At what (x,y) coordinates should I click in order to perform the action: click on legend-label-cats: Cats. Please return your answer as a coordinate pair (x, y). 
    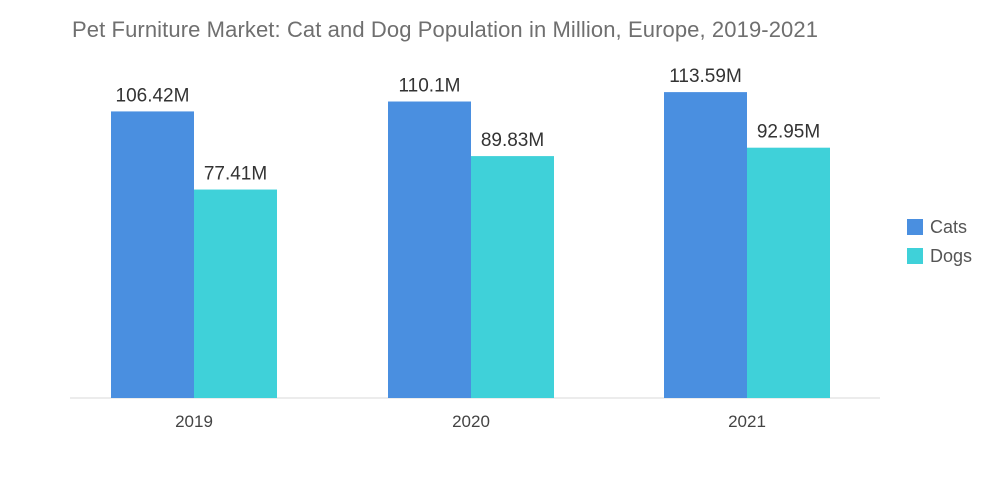
    Looking at the image, I should click on (948, 227).